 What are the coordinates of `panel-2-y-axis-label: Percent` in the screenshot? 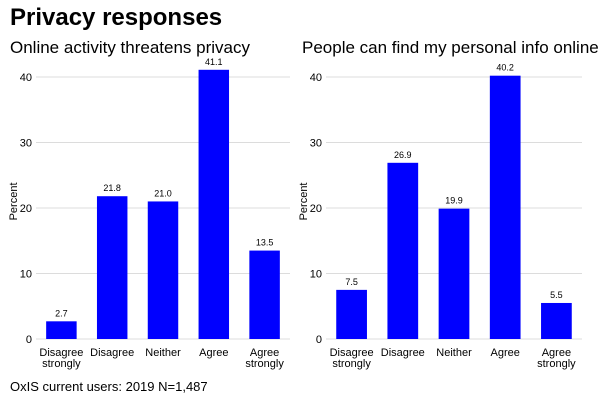 It's located at (304, 201).